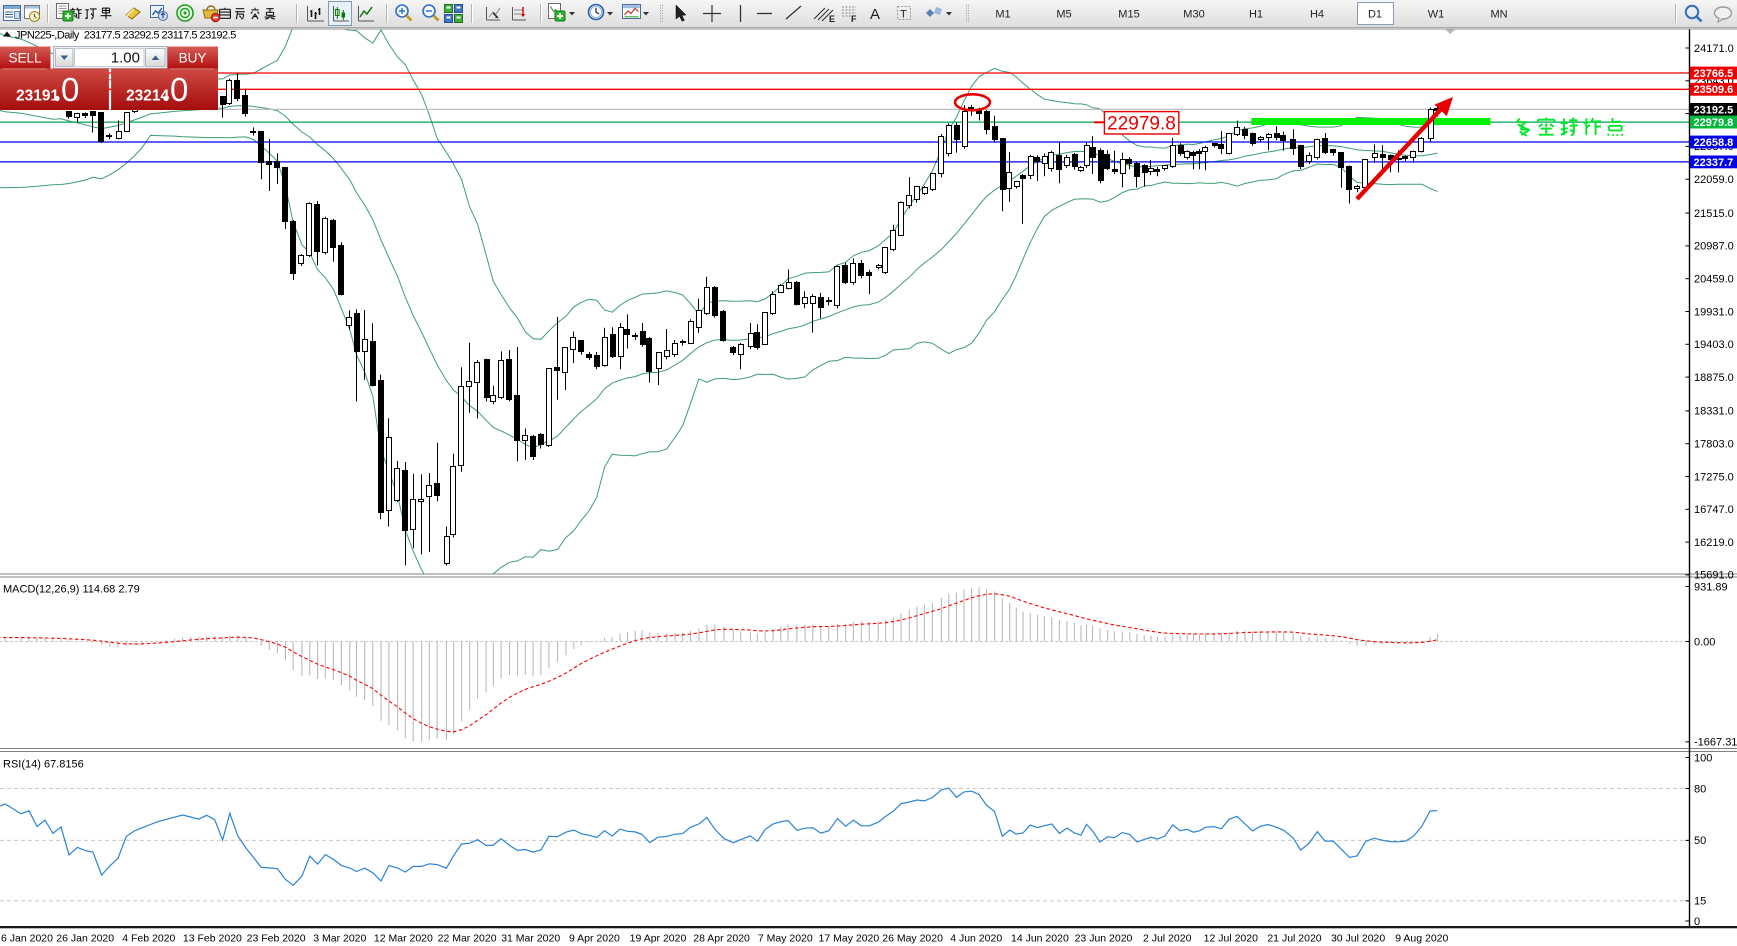  I want to click on svg-text: 9 Aug 2020, so click(1421, 939).